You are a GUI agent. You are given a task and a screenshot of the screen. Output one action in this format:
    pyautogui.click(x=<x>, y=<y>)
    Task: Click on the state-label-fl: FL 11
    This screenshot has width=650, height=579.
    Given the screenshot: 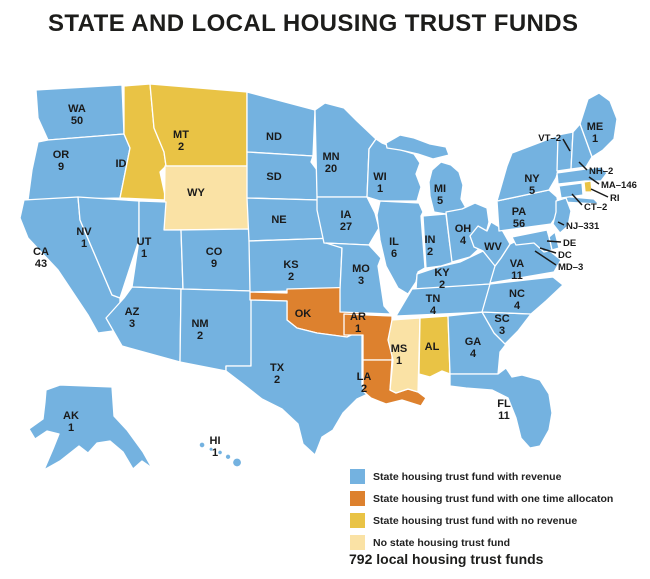 What is the action you would take?
    pyautogui.click(x=504, y=410)
    